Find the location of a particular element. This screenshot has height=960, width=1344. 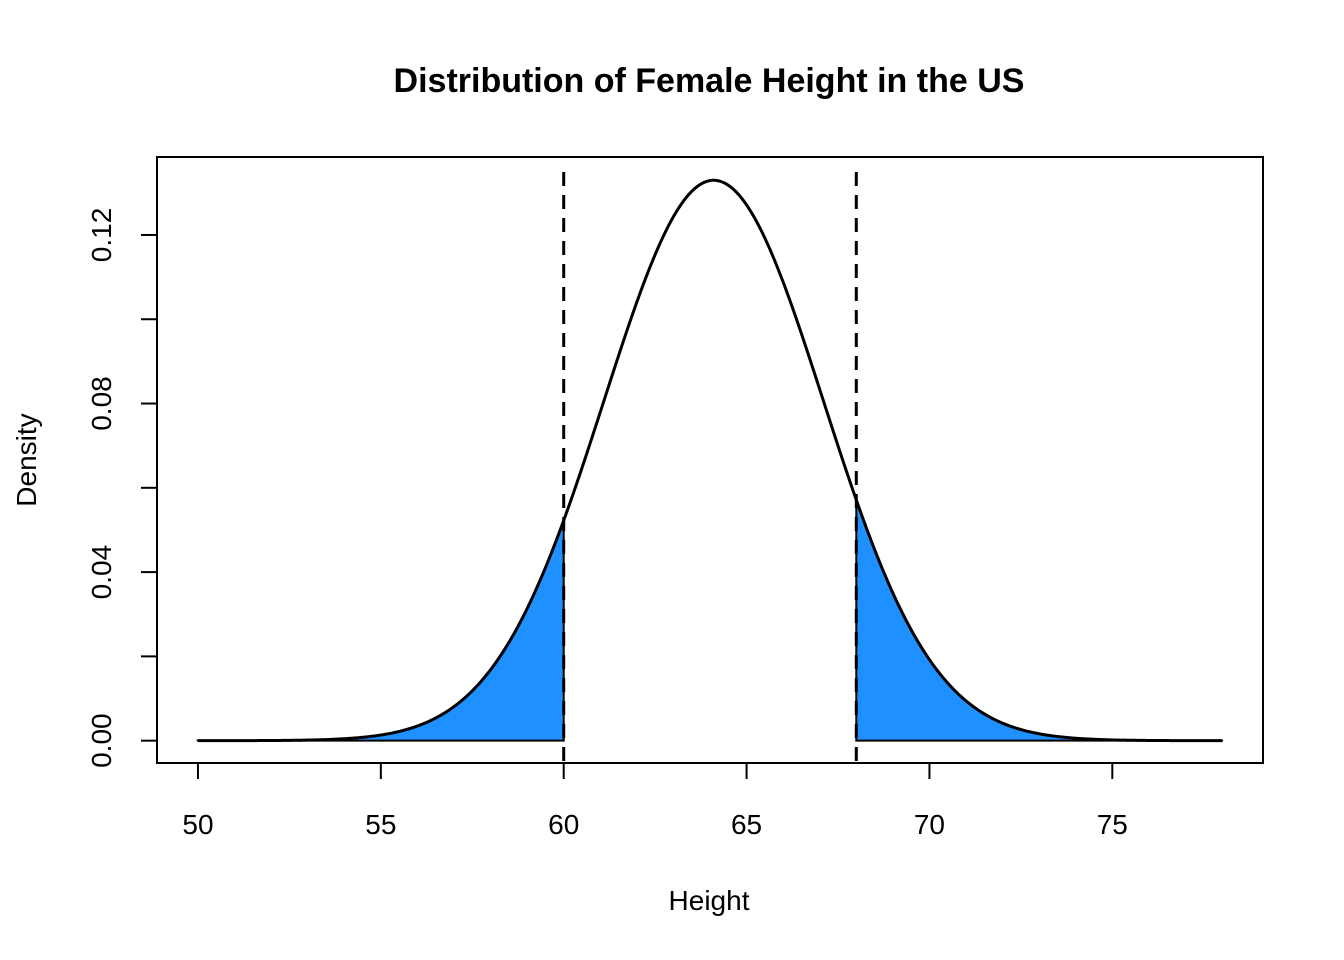

reference-lines is located at coordinates (710, 467).